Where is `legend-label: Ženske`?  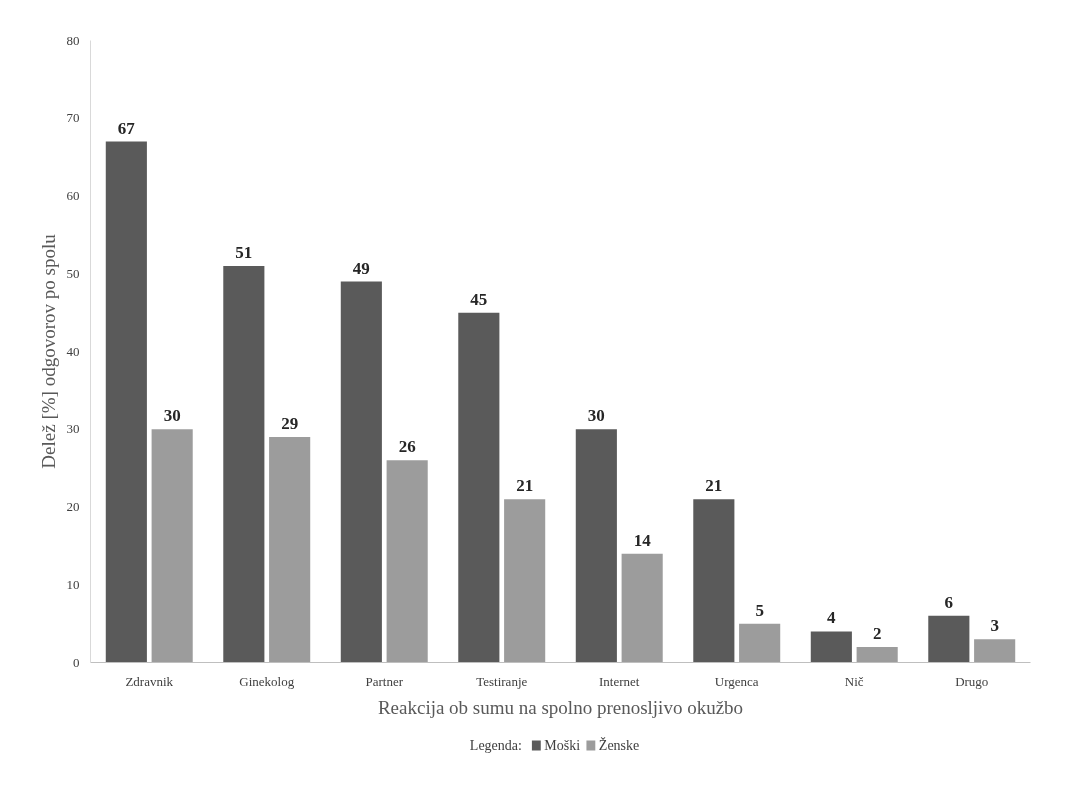
legend-label: Ženske is located at coordinates (619, 745).